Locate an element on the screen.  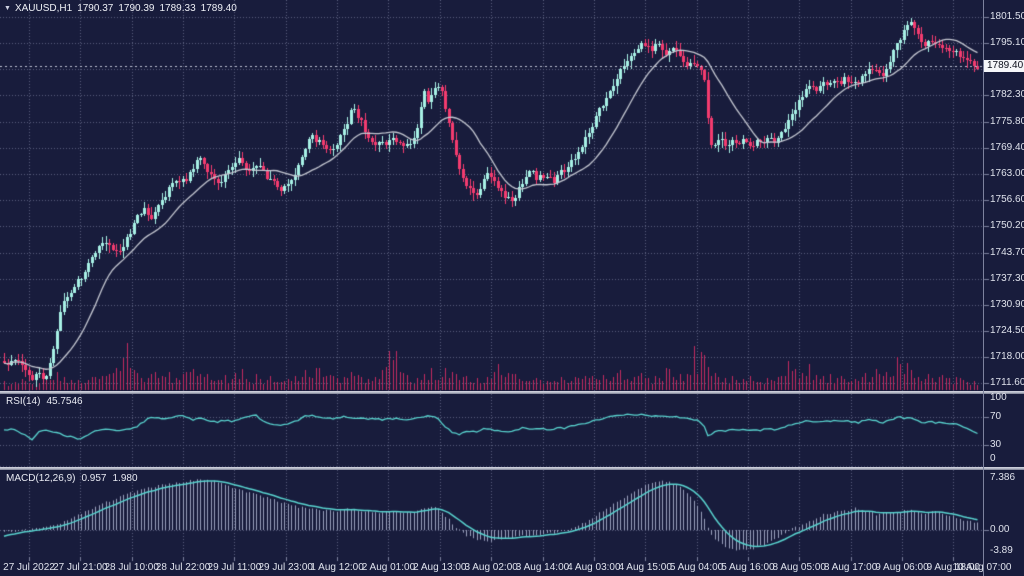
rsi-value: 45.7546 is located at coordinates (64, 401).